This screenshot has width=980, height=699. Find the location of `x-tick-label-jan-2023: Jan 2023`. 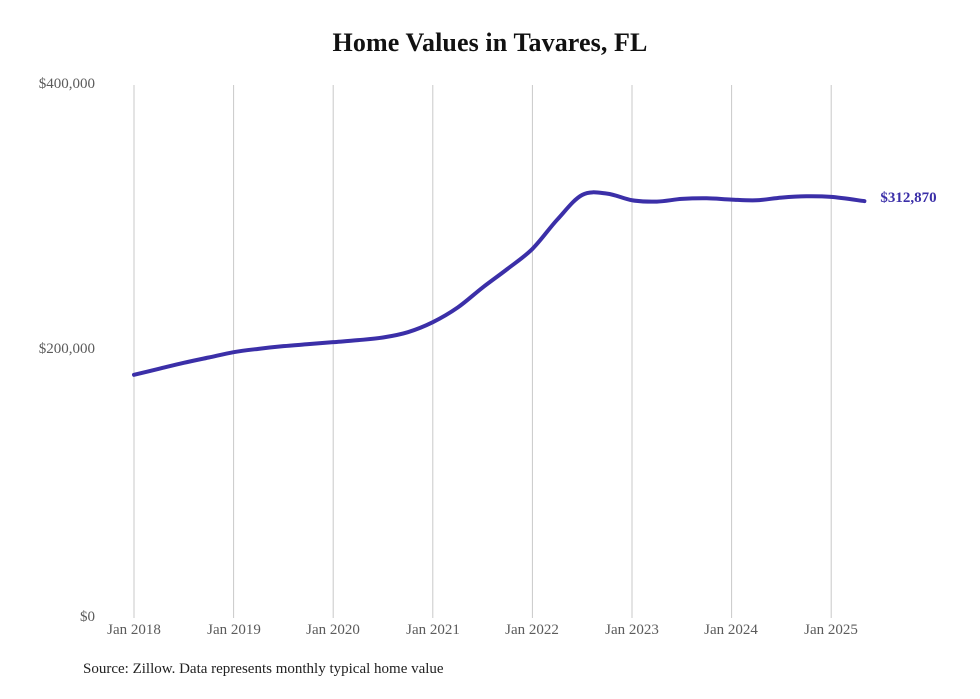

x-tick-label-jan-2023: Jan 2023 is located at coordinates (632, 630).